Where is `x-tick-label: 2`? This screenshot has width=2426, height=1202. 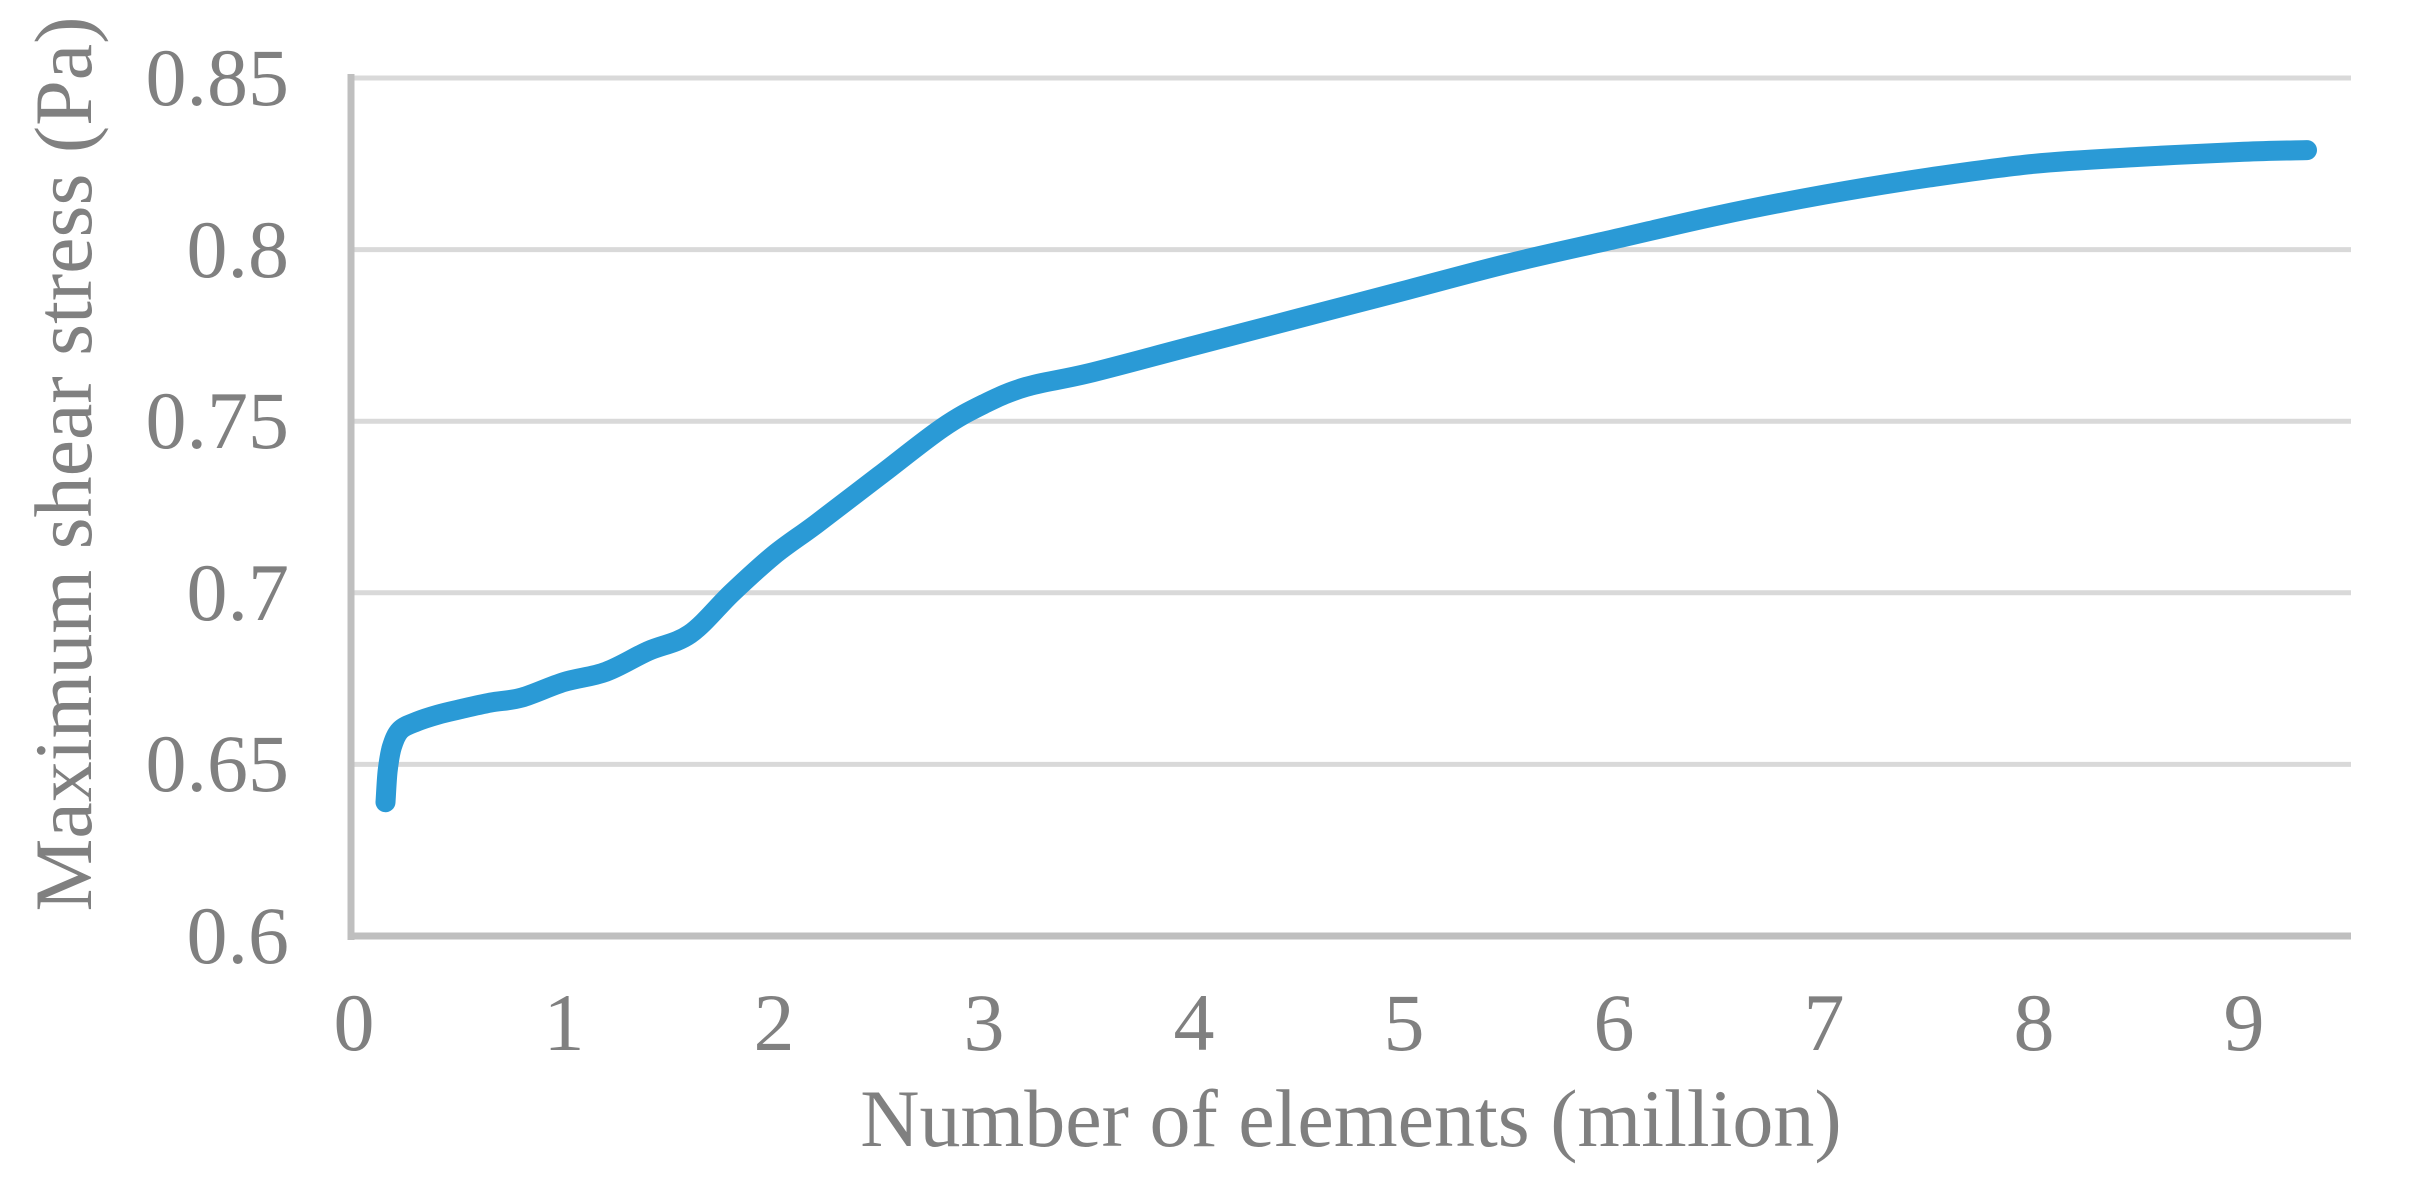 x-tick-label: 2 is located at coordinates (774, 1022).